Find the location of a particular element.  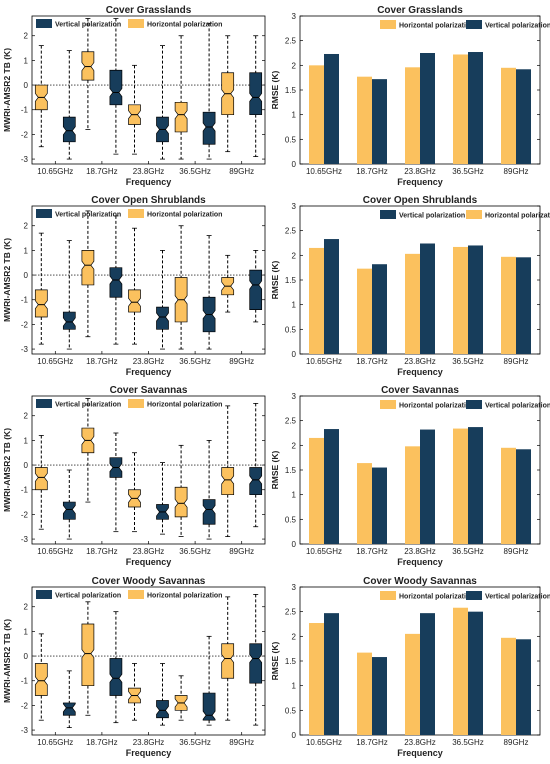

y-tick-label: 0 is located at coordinates (294, 544).